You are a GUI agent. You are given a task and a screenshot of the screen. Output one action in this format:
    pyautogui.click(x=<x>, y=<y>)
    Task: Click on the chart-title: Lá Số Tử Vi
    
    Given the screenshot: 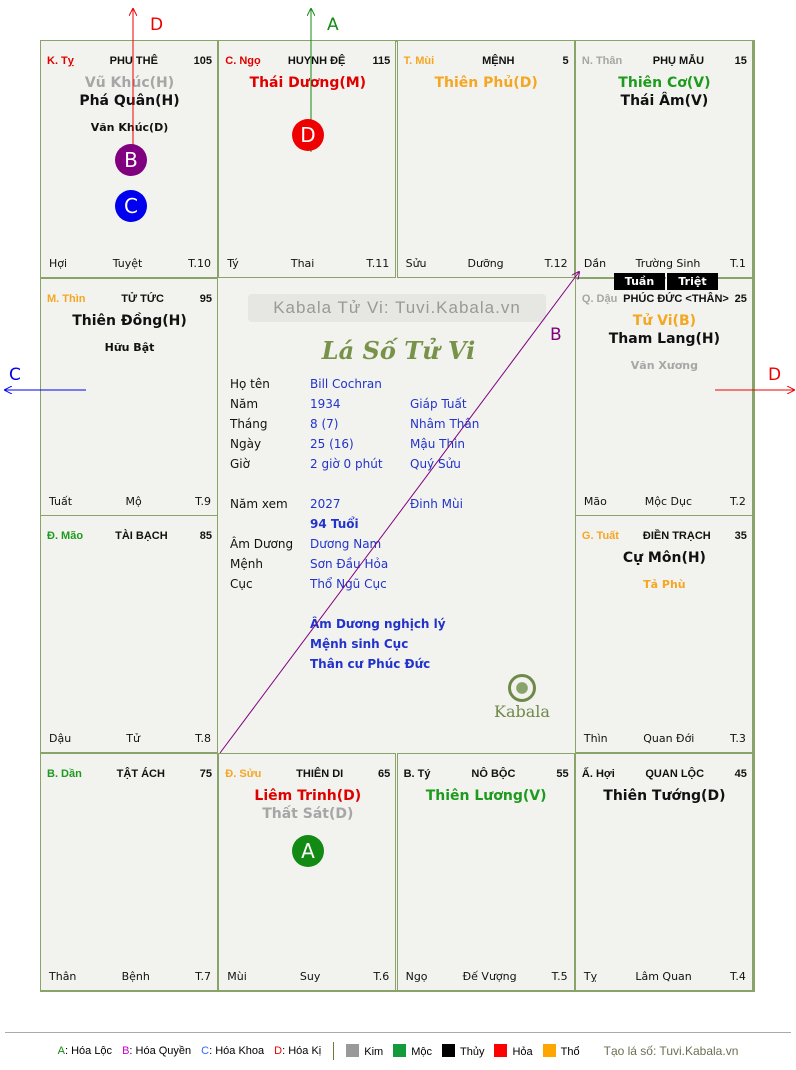 What is the action you would take?
    pyautogui.click(x=398, y=350)
    